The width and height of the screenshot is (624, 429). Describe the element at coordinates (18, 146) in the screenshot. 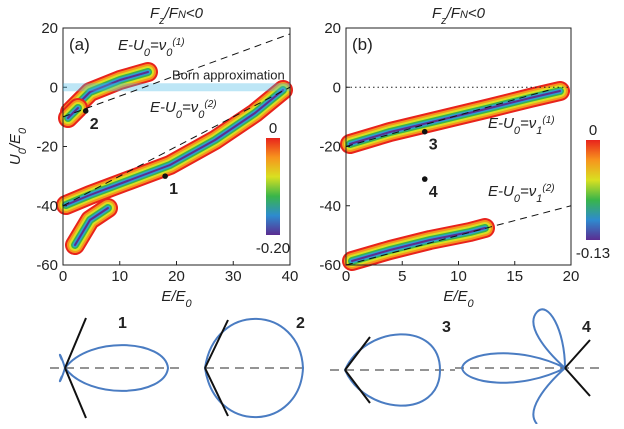

I see `y-axis-label: U0/E0` at that location.